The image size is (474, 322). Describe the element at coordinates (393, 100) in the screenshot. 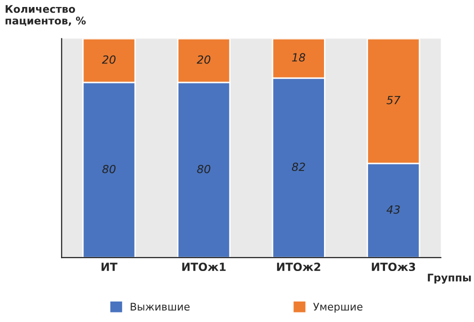

I see `data-label: 57` at that location.